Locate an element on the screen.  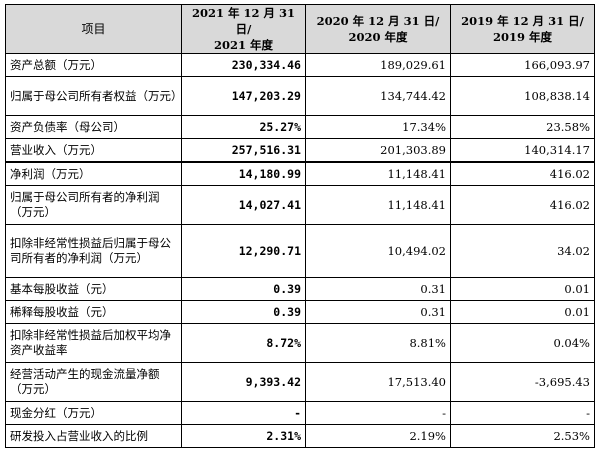
header-2021: 2021 年 12 月 31 日/ 2021 年度 is located at coordinates (243, 29).